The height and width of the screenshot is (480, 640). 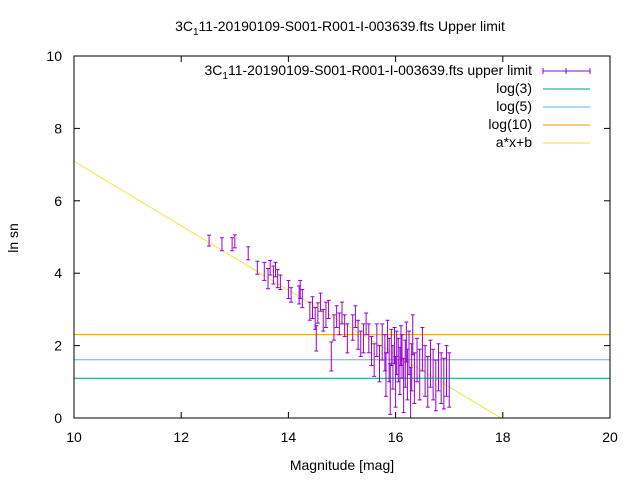 I want to click on x-tick-label: 20, so click(x=610, y=437).